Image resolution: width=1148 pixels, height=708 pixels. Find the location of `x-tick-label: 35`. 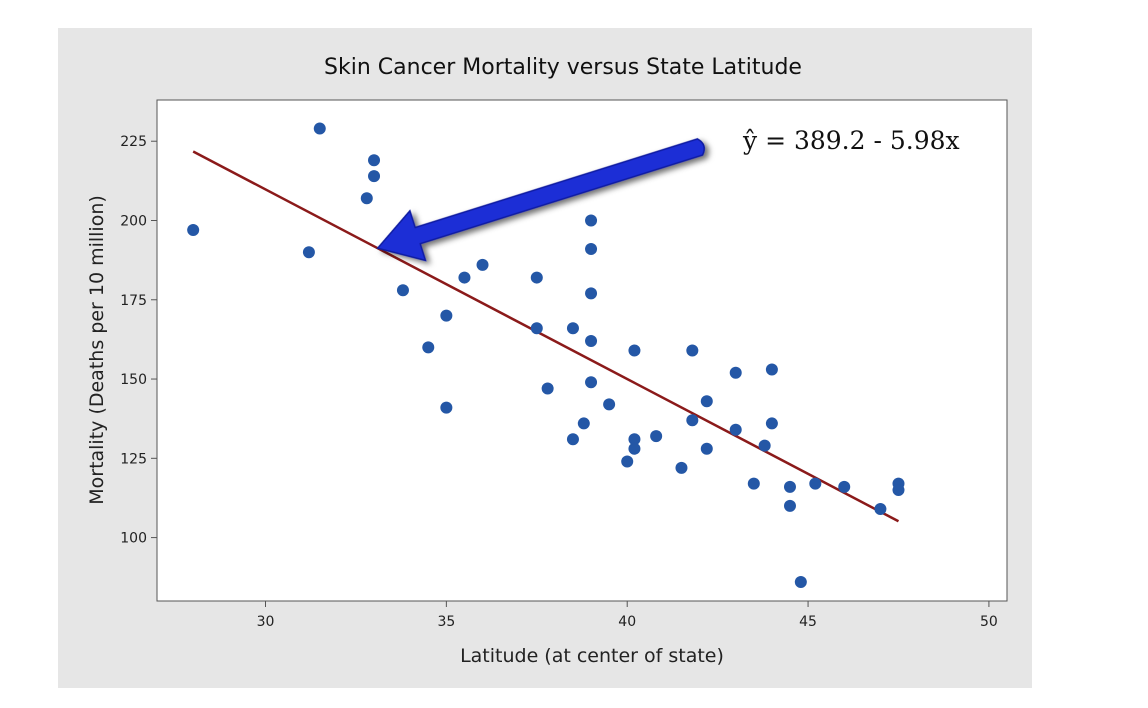

x-tick-label: 35 is located at coordinates (446, 622).